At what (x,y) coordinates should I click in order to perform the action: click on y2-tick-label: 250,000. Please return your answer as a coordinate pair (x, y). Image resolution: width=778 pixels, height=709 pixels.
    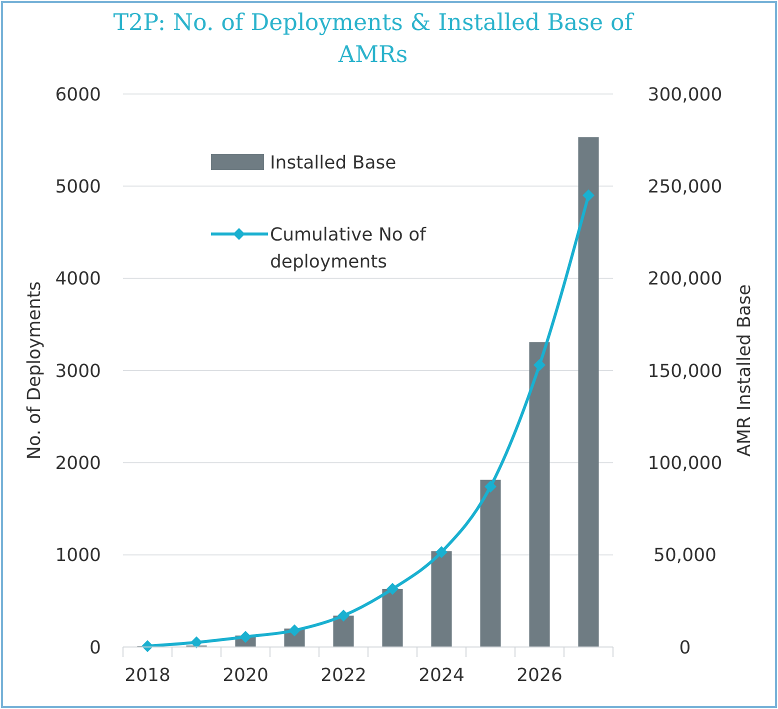
    Looking at the image, I should click on (685, 187).